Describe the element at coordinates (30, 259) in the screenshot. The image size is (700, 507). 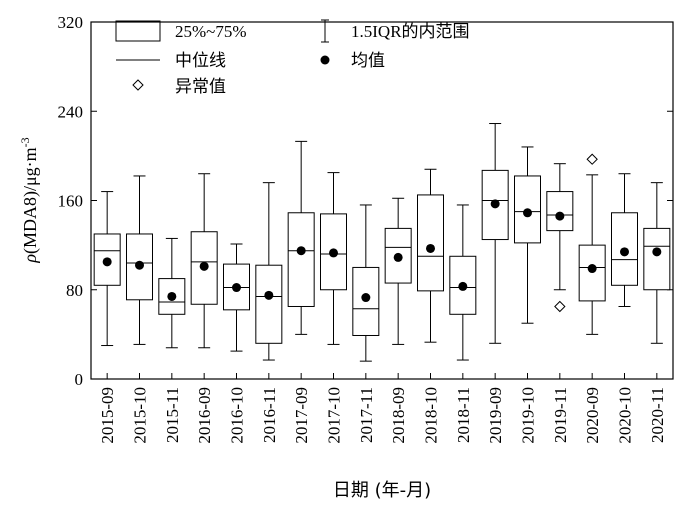
I see `y-axis-title-rho: ρ` at that location.